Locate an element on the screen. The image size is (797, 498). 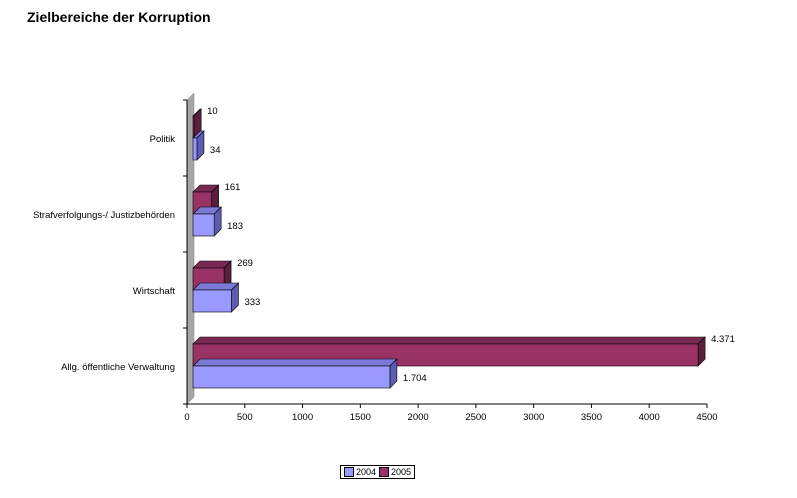
data-label-2004: 1.704 is located at coordinates (415, 378).